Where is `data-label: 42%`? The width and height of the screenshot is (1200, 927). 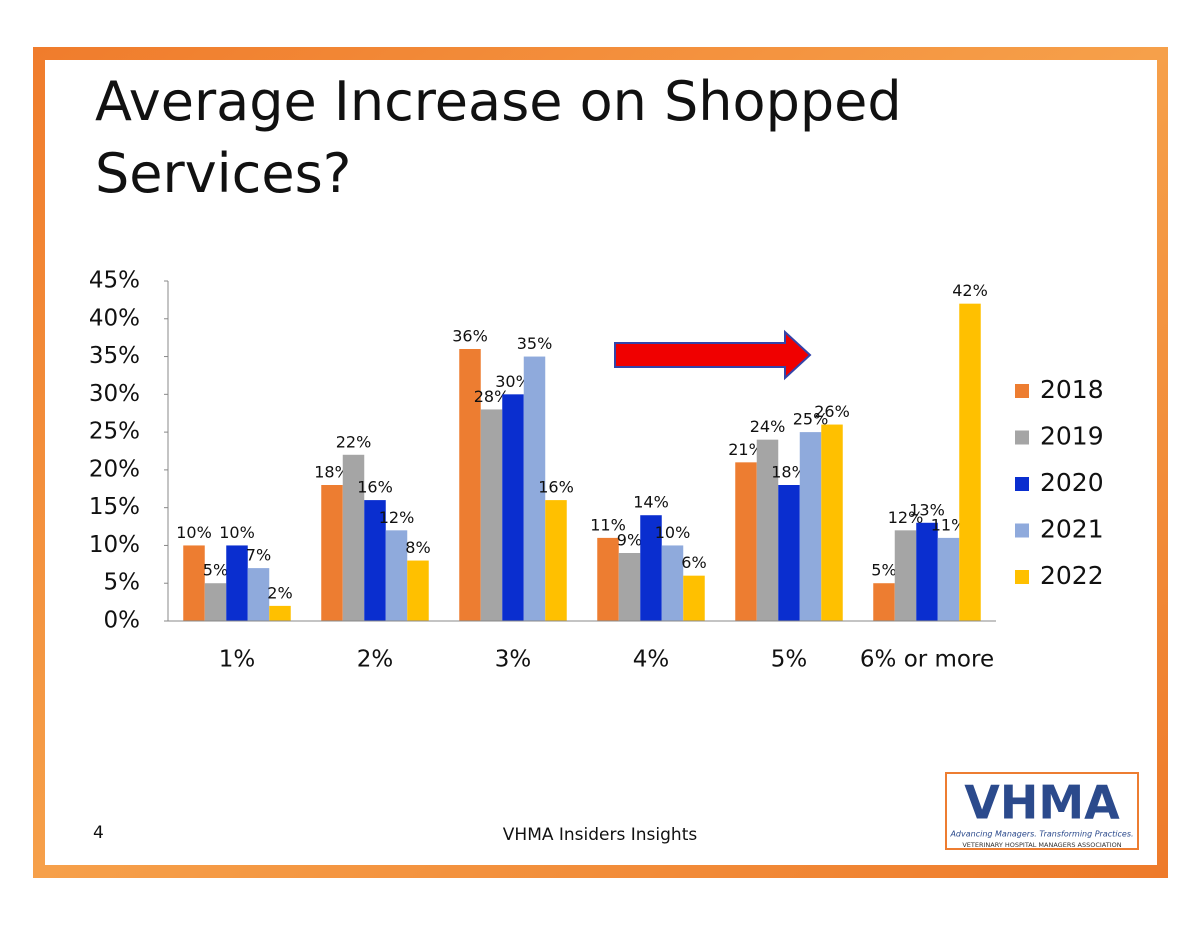
data-label: 42% is located at coordinates (970, 290).